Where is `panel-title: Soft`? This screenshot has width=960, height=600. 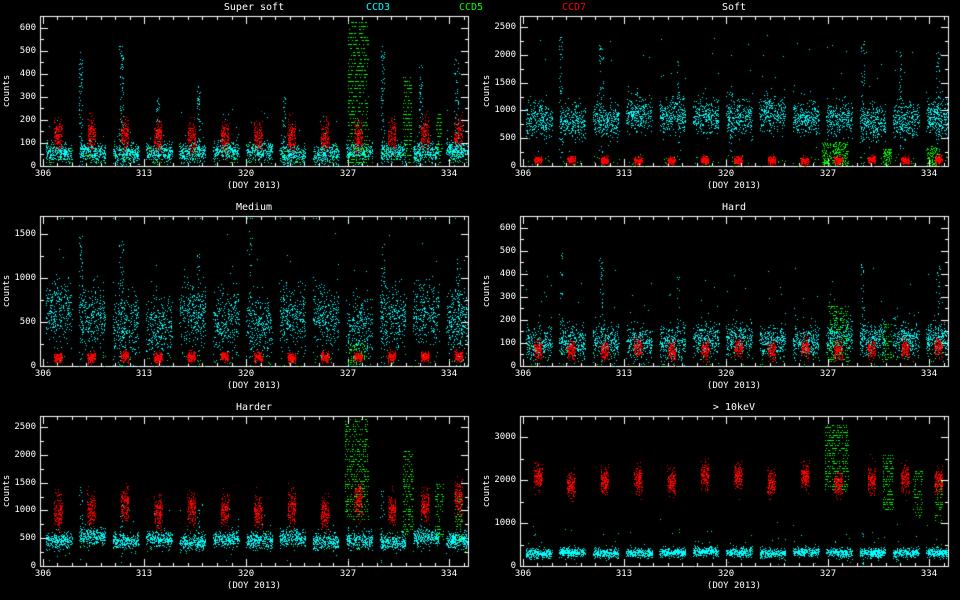
panel-title: Soft is located at coordinates (734, 7).